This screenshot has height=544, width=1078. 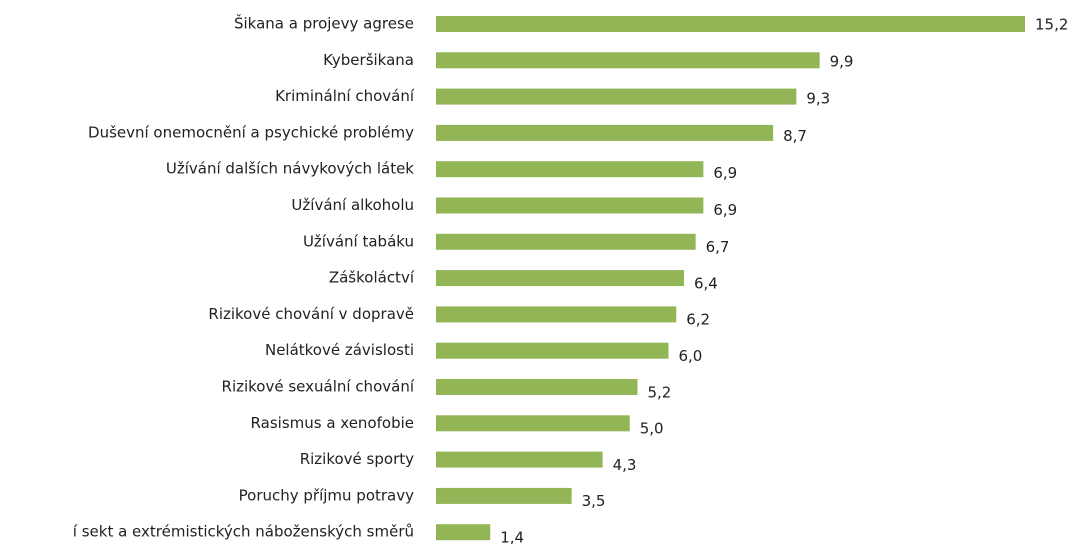 I want to click on value-label: 8,7, so click(x=795, y=136).